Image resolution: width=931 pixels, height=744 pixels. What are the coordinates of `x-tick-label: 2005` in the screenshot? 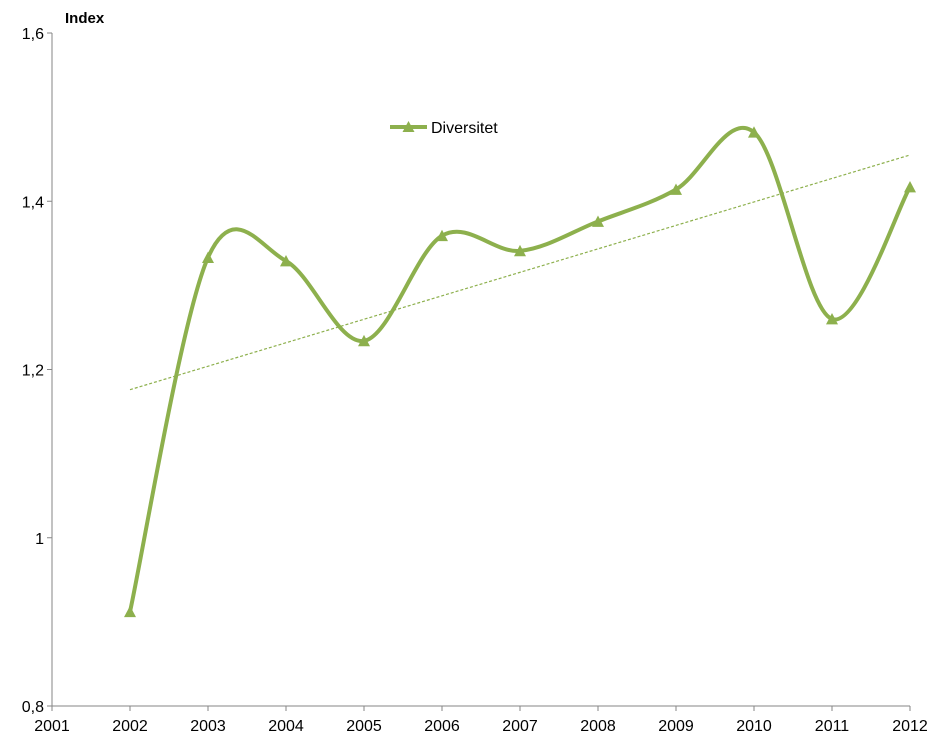 It's located at (364, 726).